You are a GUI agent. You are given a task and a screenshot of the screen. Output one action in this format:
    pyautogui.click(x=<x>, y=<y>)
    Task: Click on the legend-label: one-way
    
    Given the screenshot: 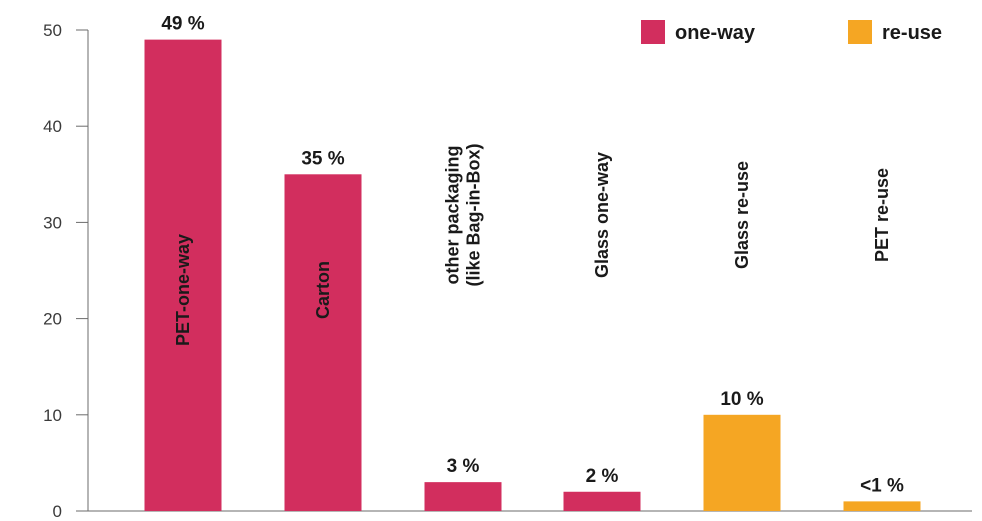 What is the action you would take?
    pyautogui.click(x=715, y=33)
    